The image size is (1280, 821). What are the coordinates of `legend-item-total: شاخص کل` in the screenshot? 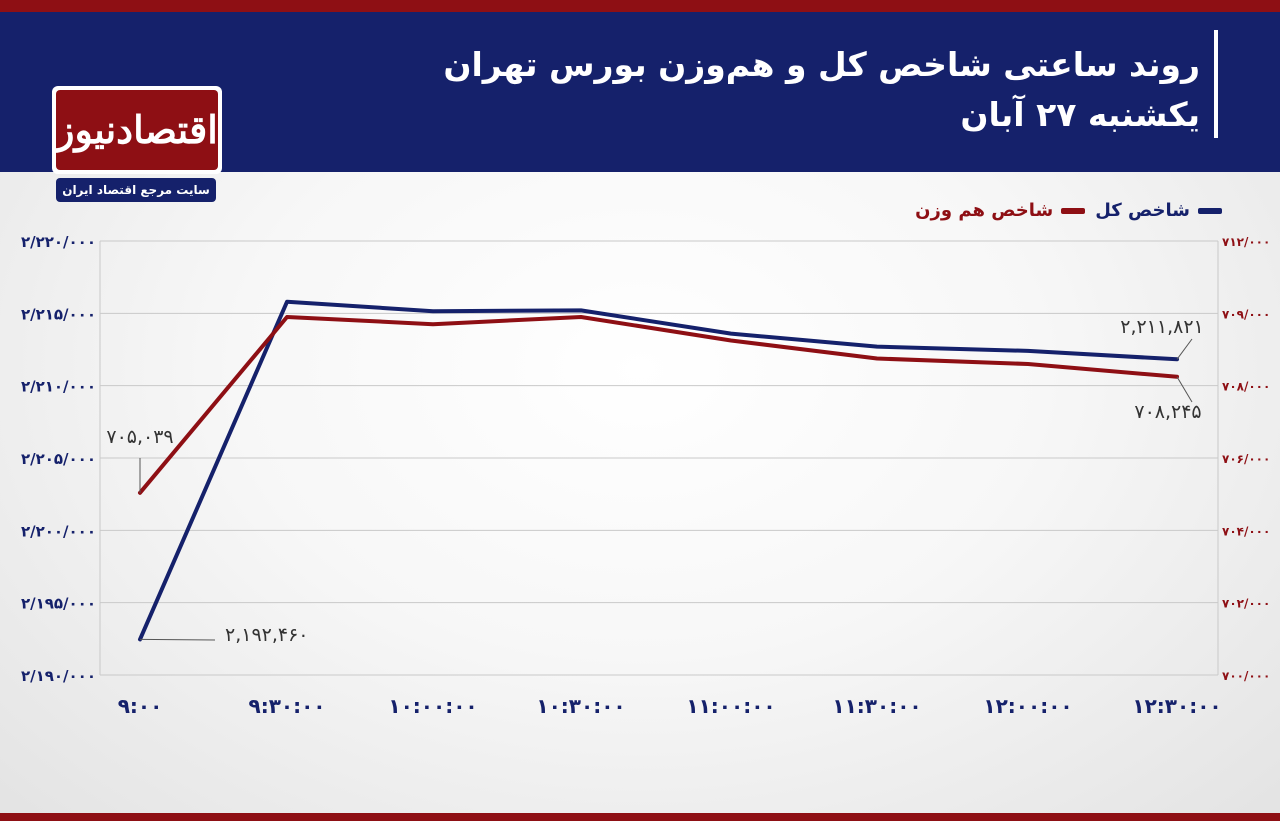 It's located at (1158, 210).